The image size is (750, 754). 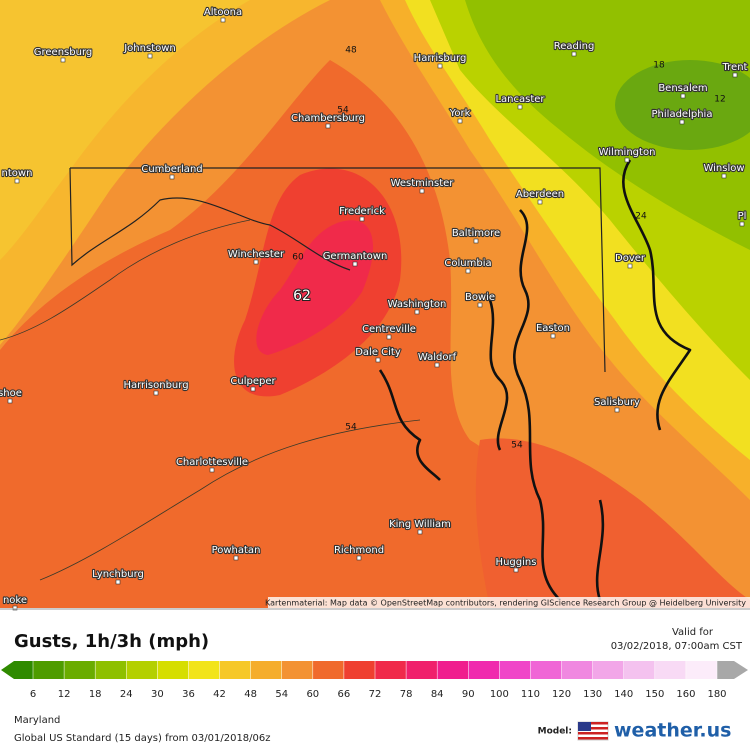 What do you see at coordinates (111, 641) in the screenshot?
I see `legend-title: Gusts, 1h/3h (mph)` at bounding box center [111, 641].